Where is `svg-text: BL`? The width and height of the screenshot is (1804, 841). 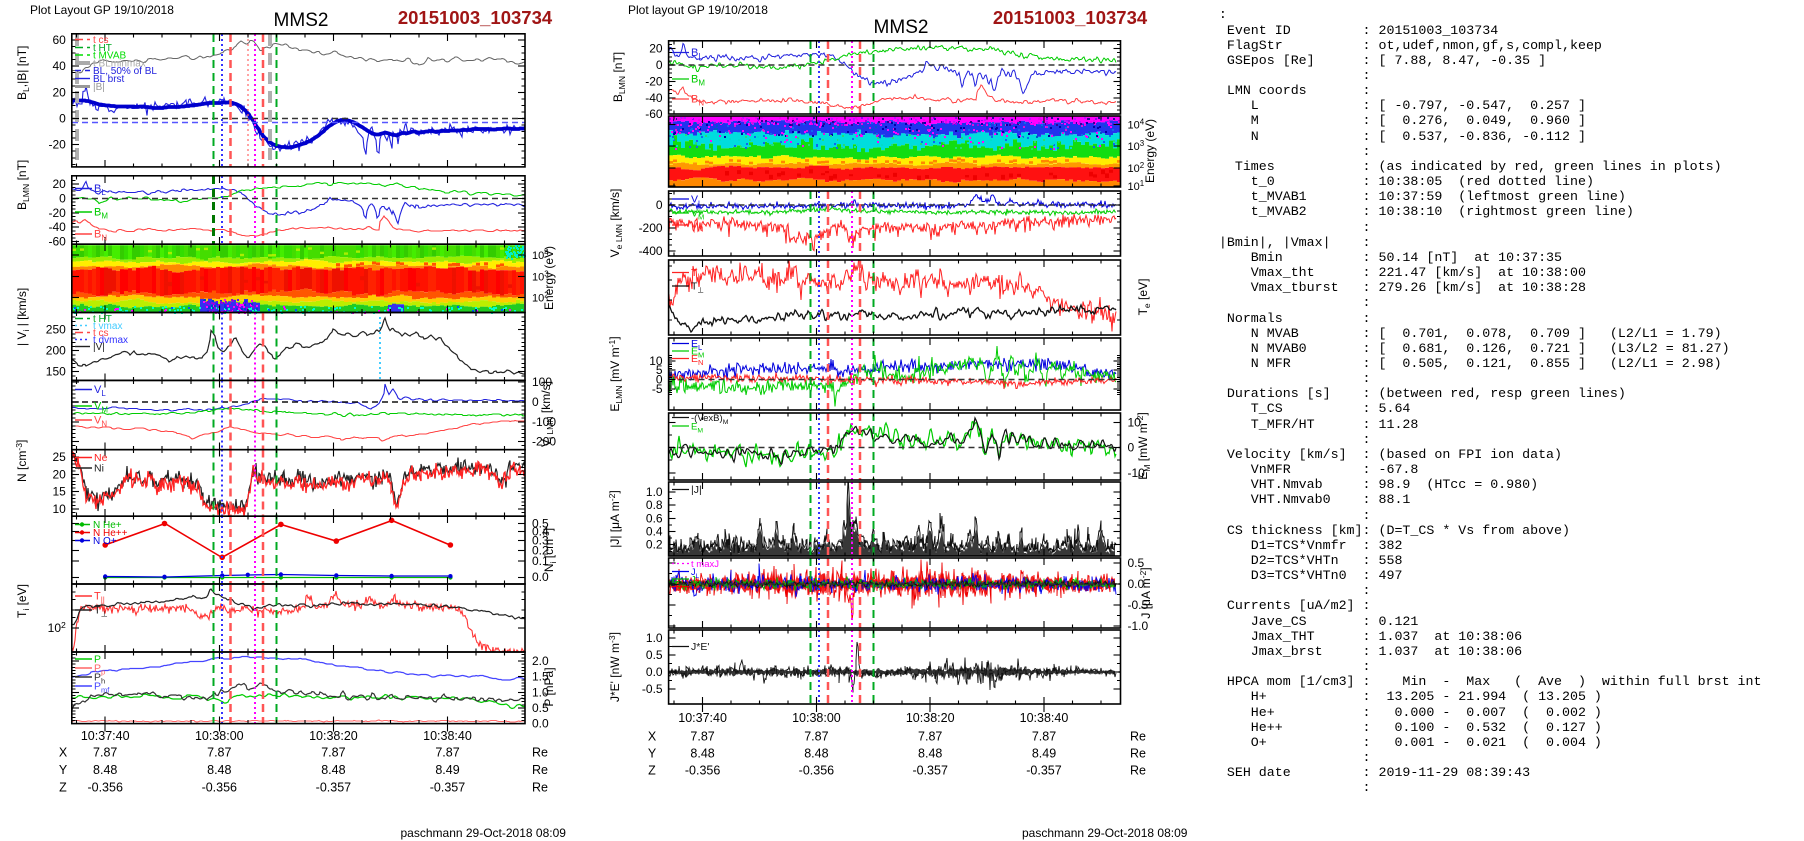 svg-text: BL is located at coordinates (100, 190).